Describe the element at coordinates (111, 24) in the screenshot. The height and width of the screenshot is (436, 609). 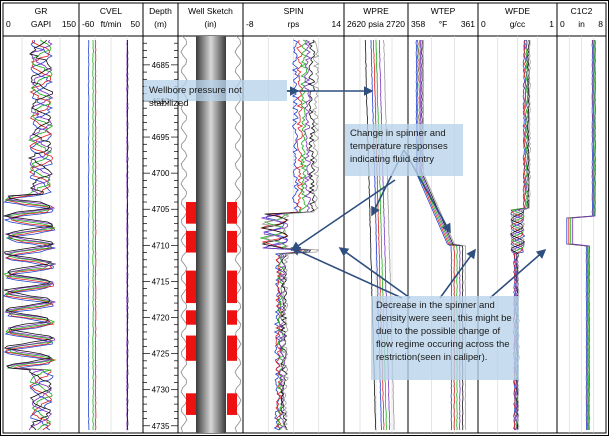
I see `track-unit-cvel: ft/min` at that location.